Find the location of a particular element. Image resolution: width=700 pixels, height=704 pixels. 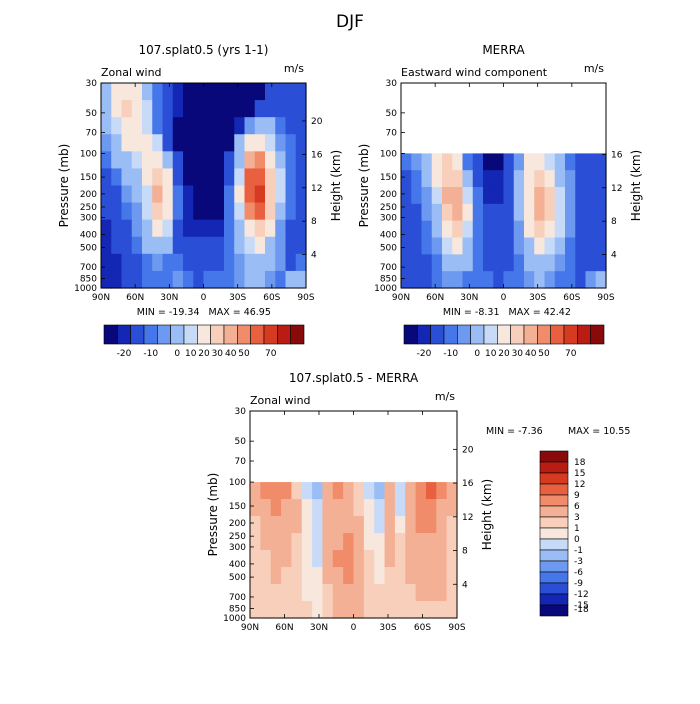

x-tick-label: 60N is located at coordinates (435, 298).